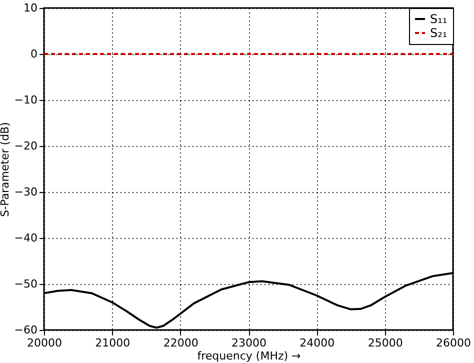 The width and height of the screenshot is (474, 363). What do you see at coordinates (112, 343) in the screenshot?
I see `x-tick-label: 21000` at bounding box center [112, 343].